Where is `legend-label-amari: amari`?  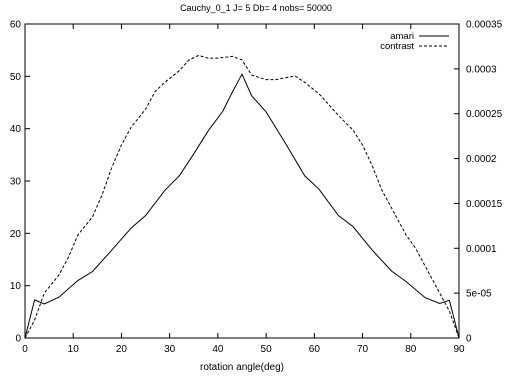
legend-label-amari: amari is located at coordinates (402, 36).